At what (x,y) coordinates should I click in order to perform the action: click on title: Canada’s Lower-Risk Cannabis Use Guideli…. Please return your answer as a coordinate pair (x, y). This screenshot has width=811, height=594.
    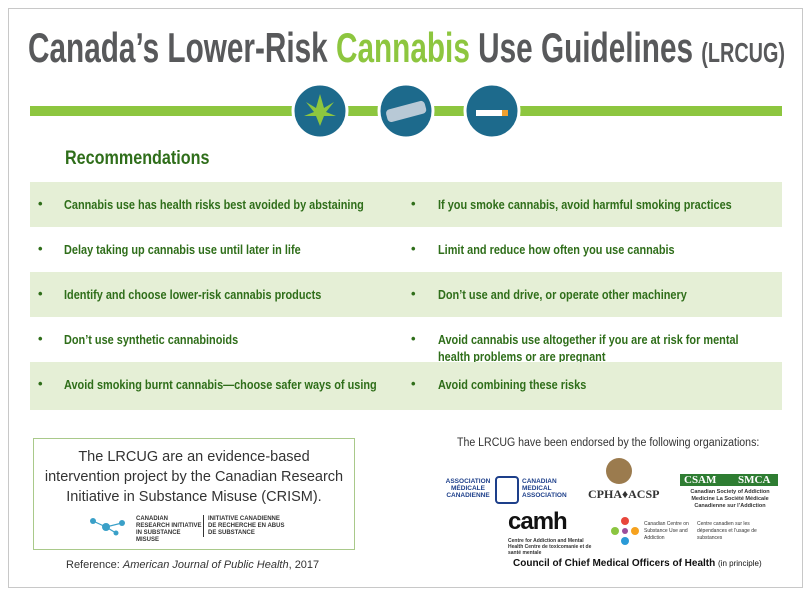
    Looking at the image, I should click on (406, 47).